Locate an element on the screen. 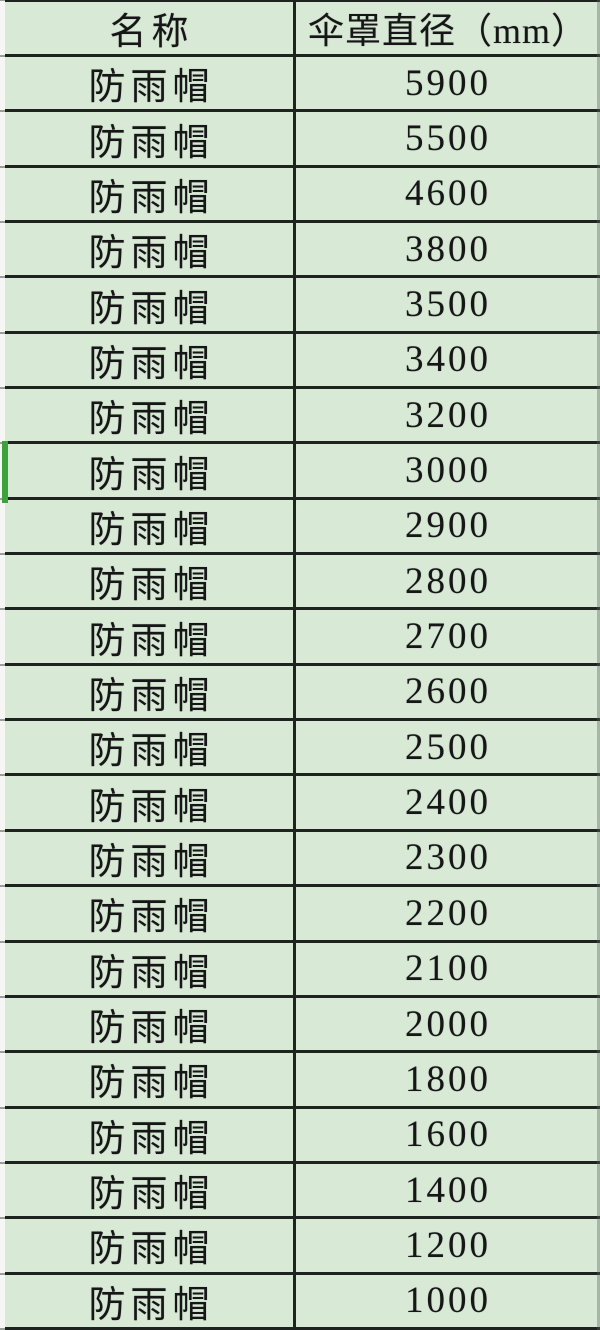 The height and width of the screenshot is (1330, 600). table-row: 防雨帽 1800 is located at coordinates (300, 1081).